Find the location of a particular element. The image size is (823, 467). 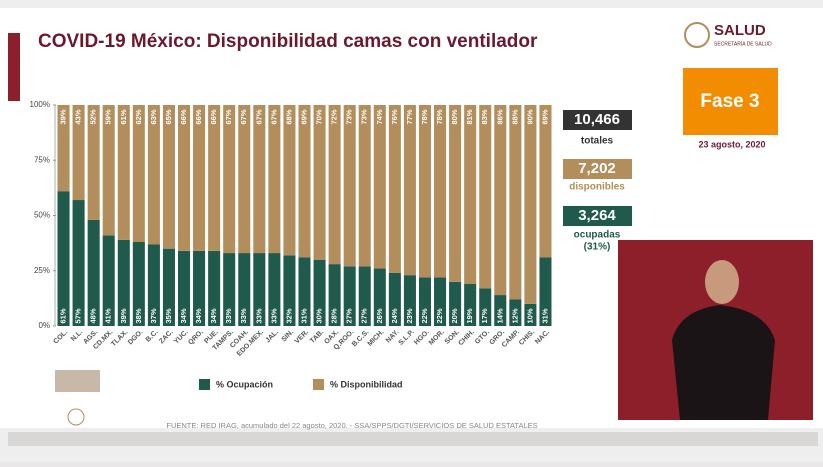

value-label: 69% is located at coordinates (303, 116).